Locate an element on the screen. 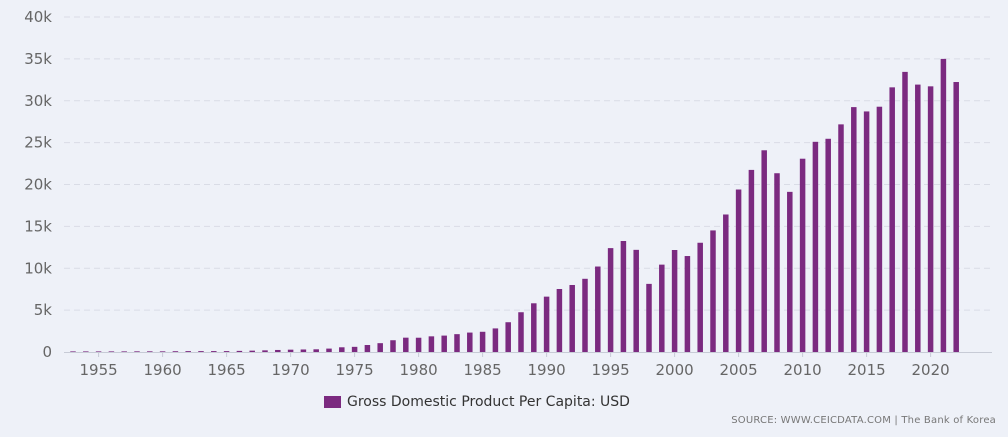 This screenshot has height=437, width=1008. x-tick-label: 1995 is located at coordinates (611, 370).